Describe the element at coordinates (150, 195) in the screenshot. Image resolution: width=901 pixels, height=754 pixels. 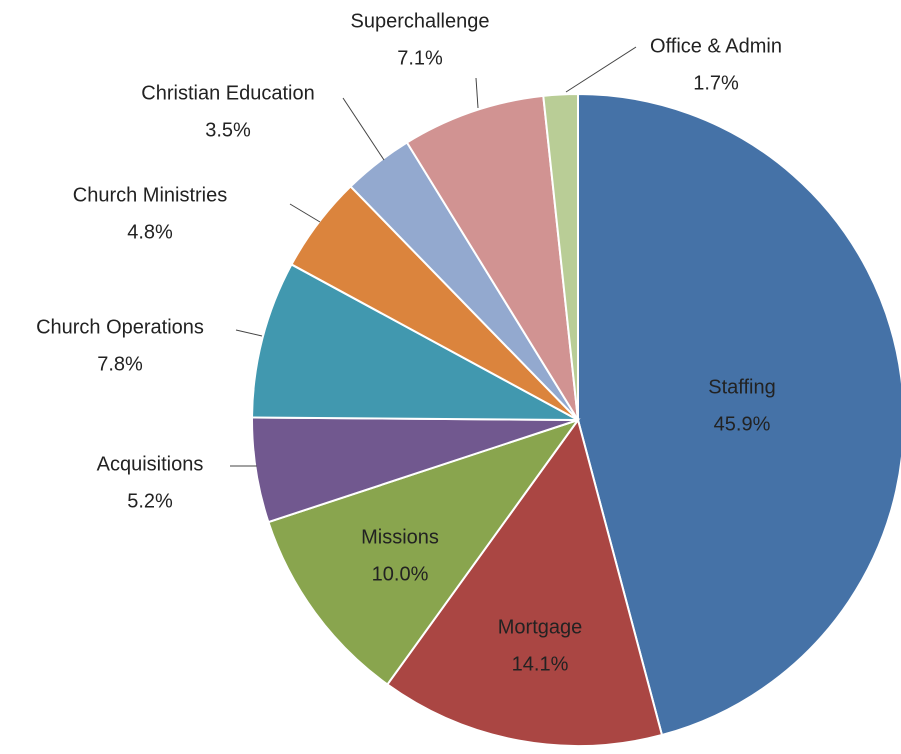
I see `slice-label: Church Ministries` at that location.